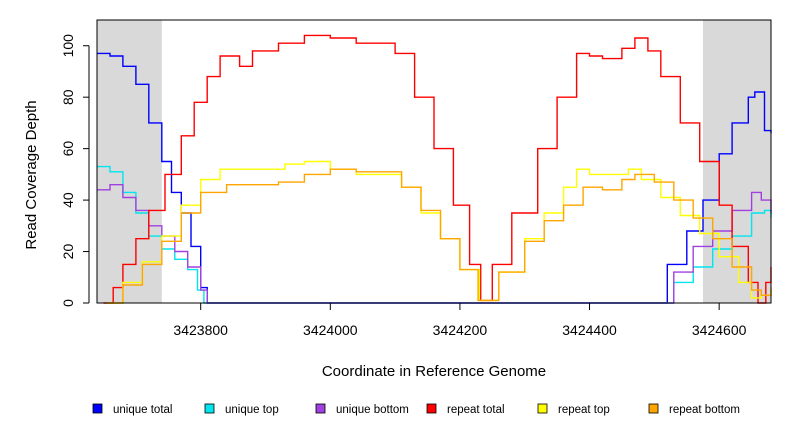  What do you see at coordinates (431, 408) in the screenshot?
I see `legend-swatch-repeat-total` at bounding box center [431, 408].